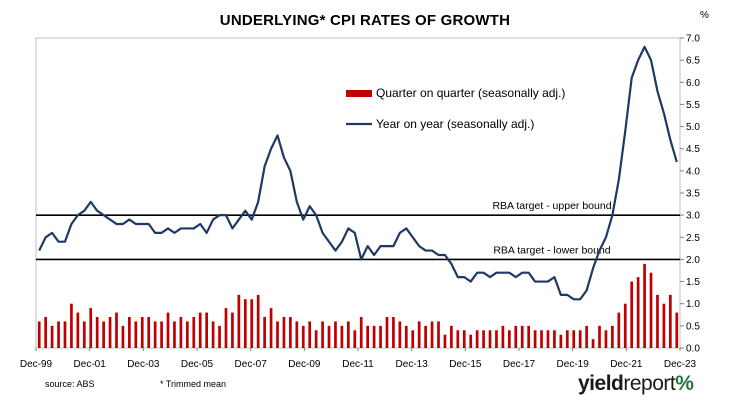 The image size is (730, 403). What do you see at coordinates (455, 124) in the screenshot?
I see `legend-label: Year on year (seasonally adj.)` at bounding box center [455, 124].